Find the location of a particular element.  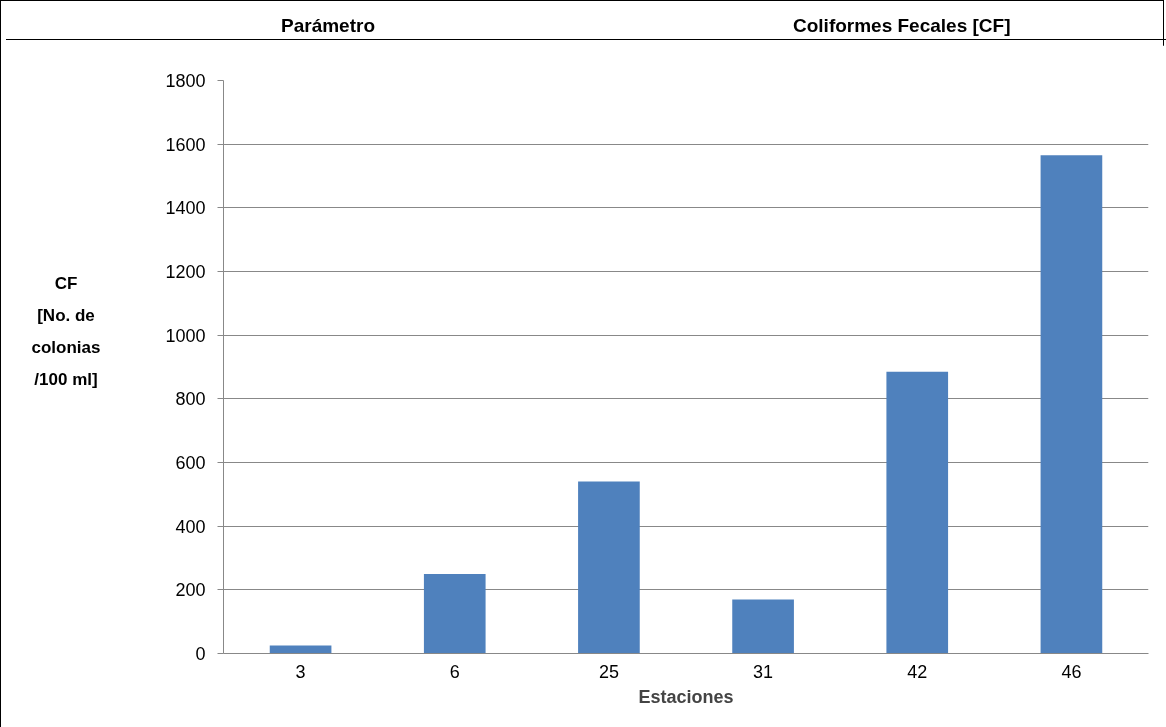

chart-subtitle: Coliformes Fecales [CF] is located at coordinates (902, 26).